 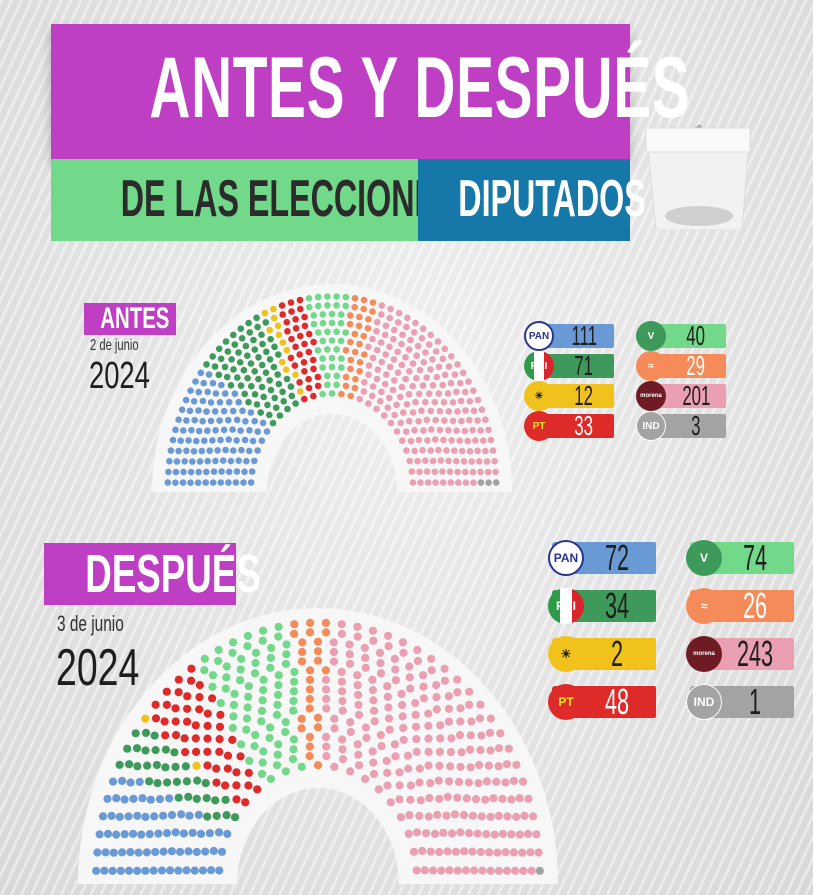 What do you see at coordinates (740, 654) in the screenshot?
I see `legend-item-morena: morena 243` at bounding box center [740, 654].